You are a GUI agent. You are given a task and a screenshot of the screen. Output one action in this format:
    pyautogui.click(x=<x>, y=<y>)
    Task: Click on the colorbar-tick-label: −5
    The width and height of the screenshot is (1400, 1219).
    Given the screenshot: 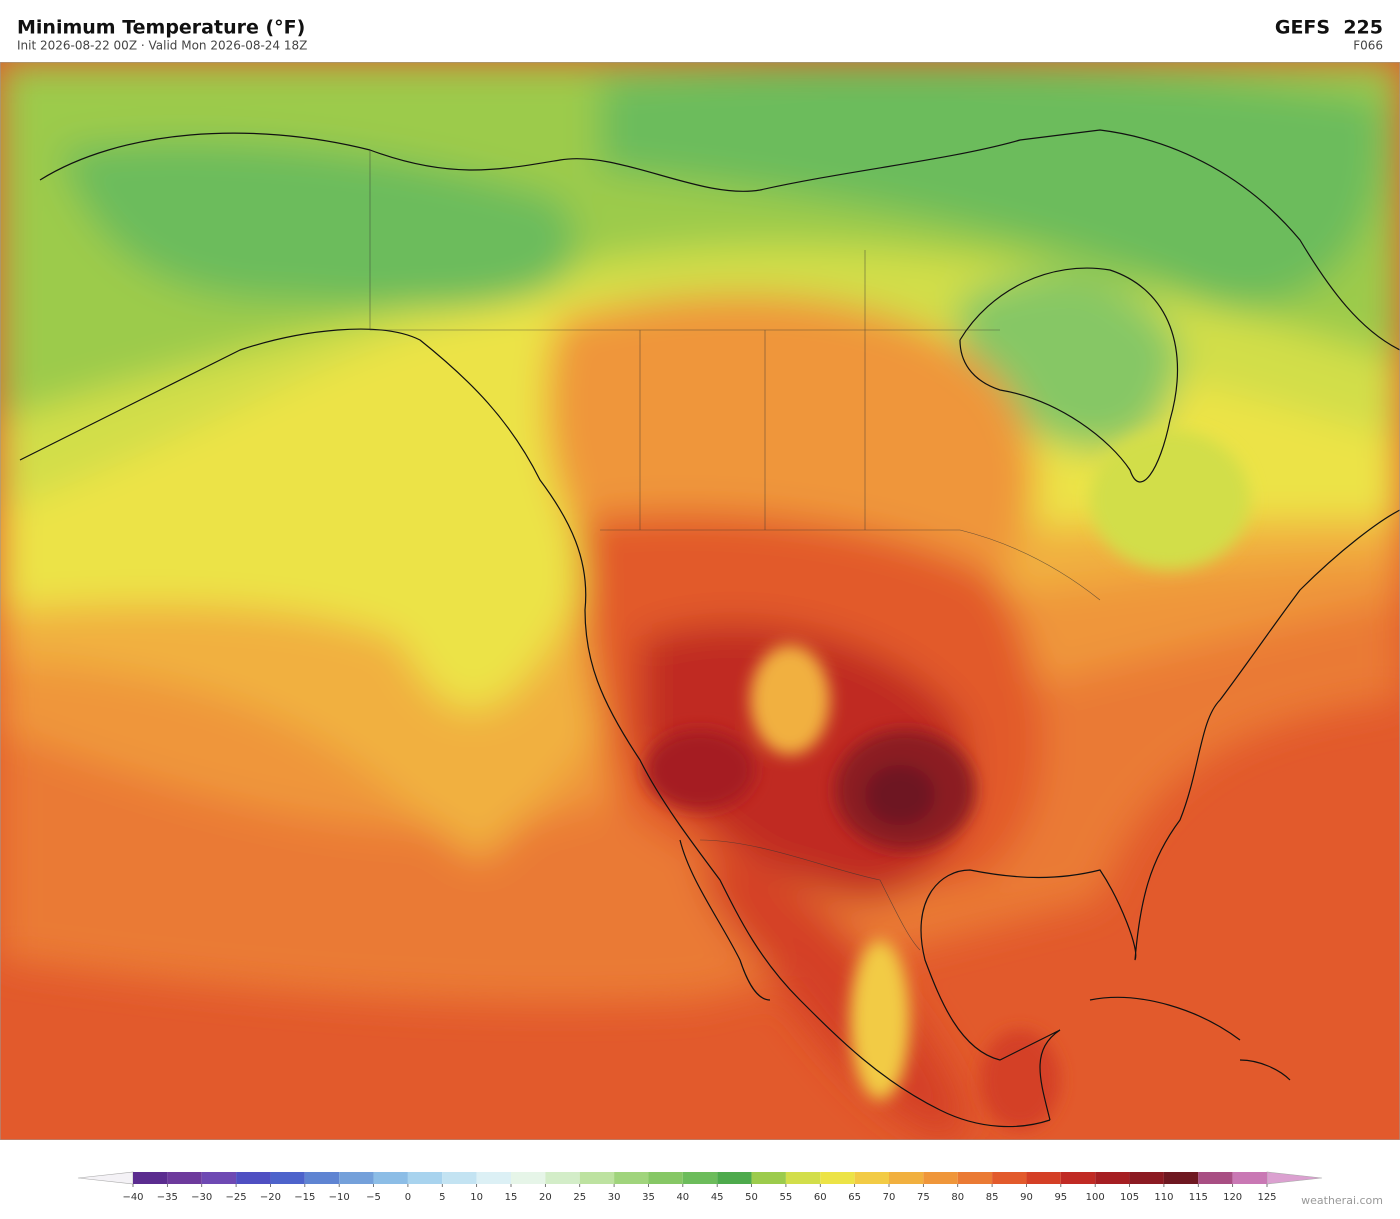 What is the action you would take?
    pyautogui.click(x=373, y=1197)
    